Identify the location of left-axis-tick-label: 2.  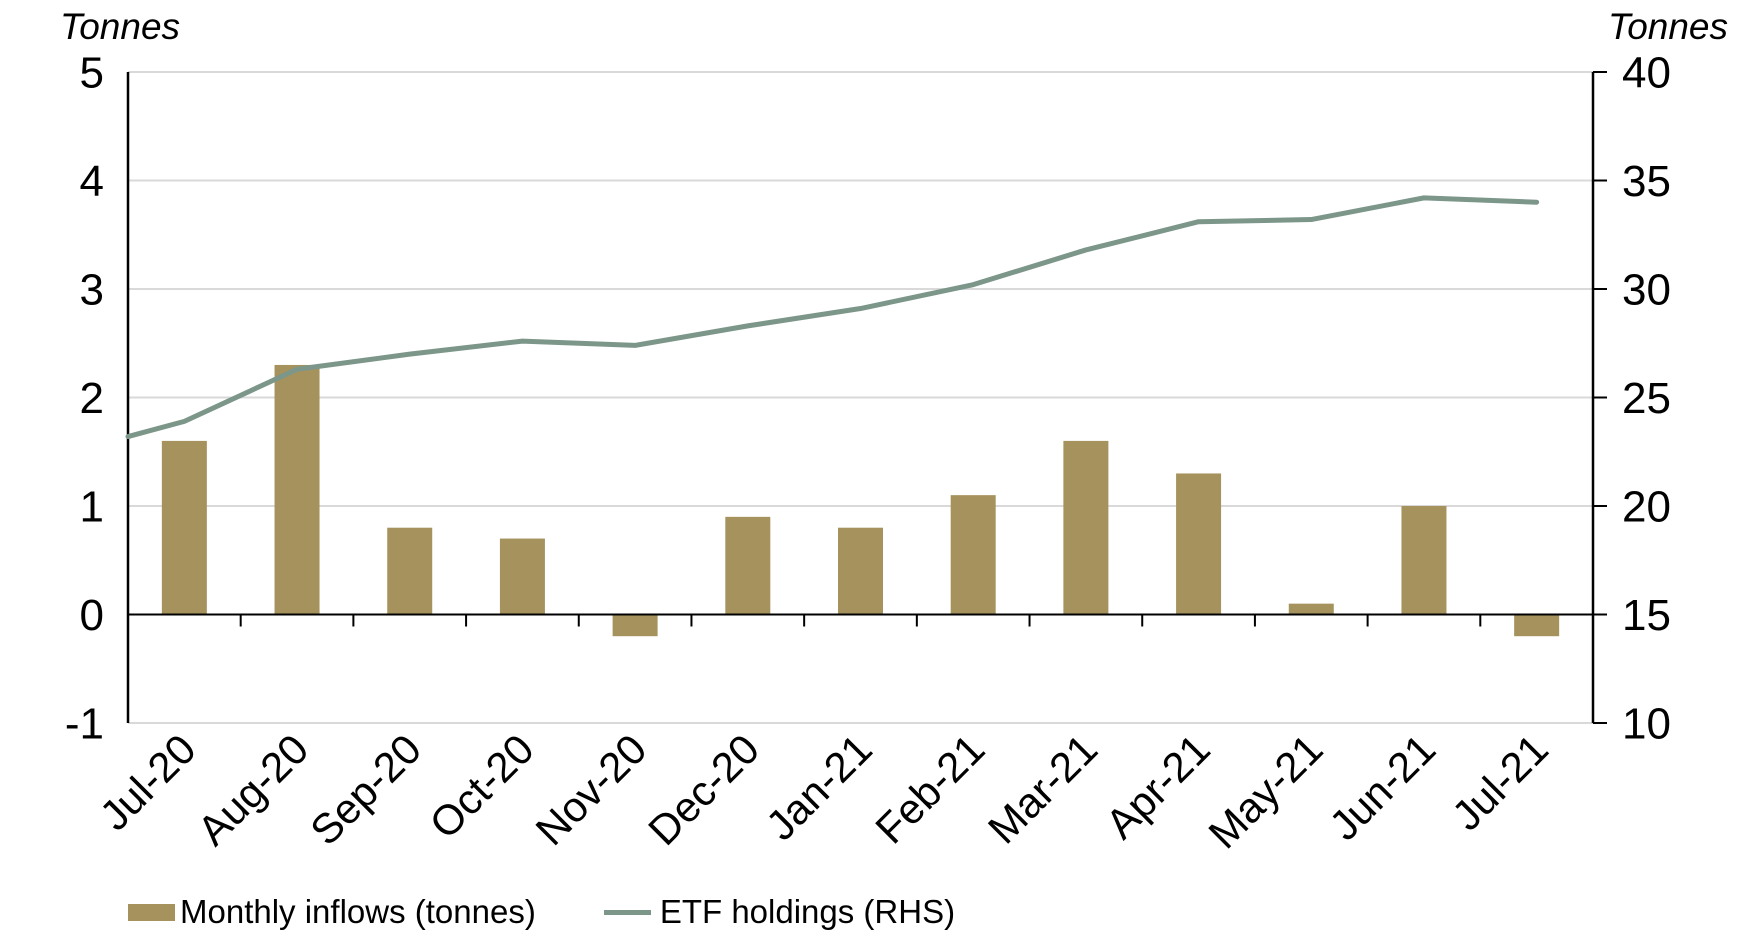
(92, 398).